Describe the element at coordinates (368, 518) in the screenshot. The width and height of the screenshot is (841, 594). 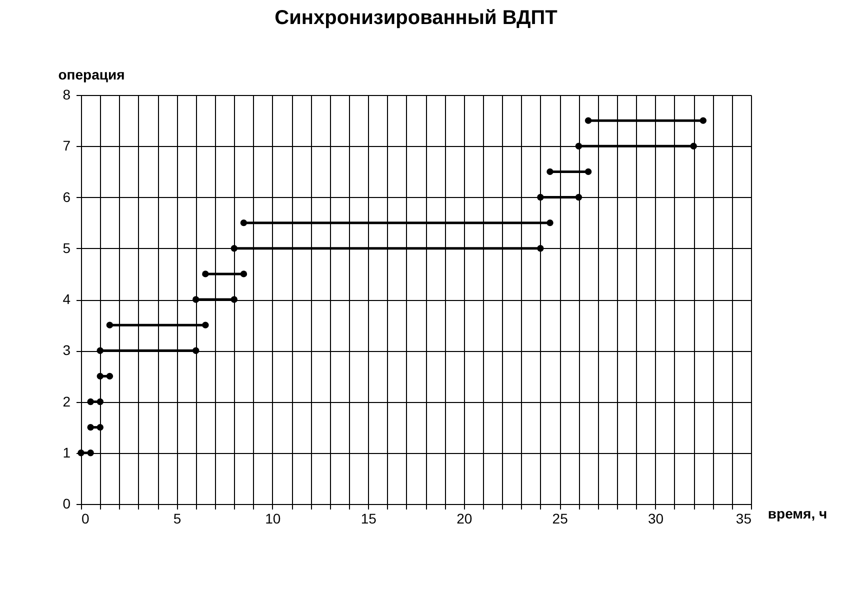
I see `x-tick-label: 15` at that location.